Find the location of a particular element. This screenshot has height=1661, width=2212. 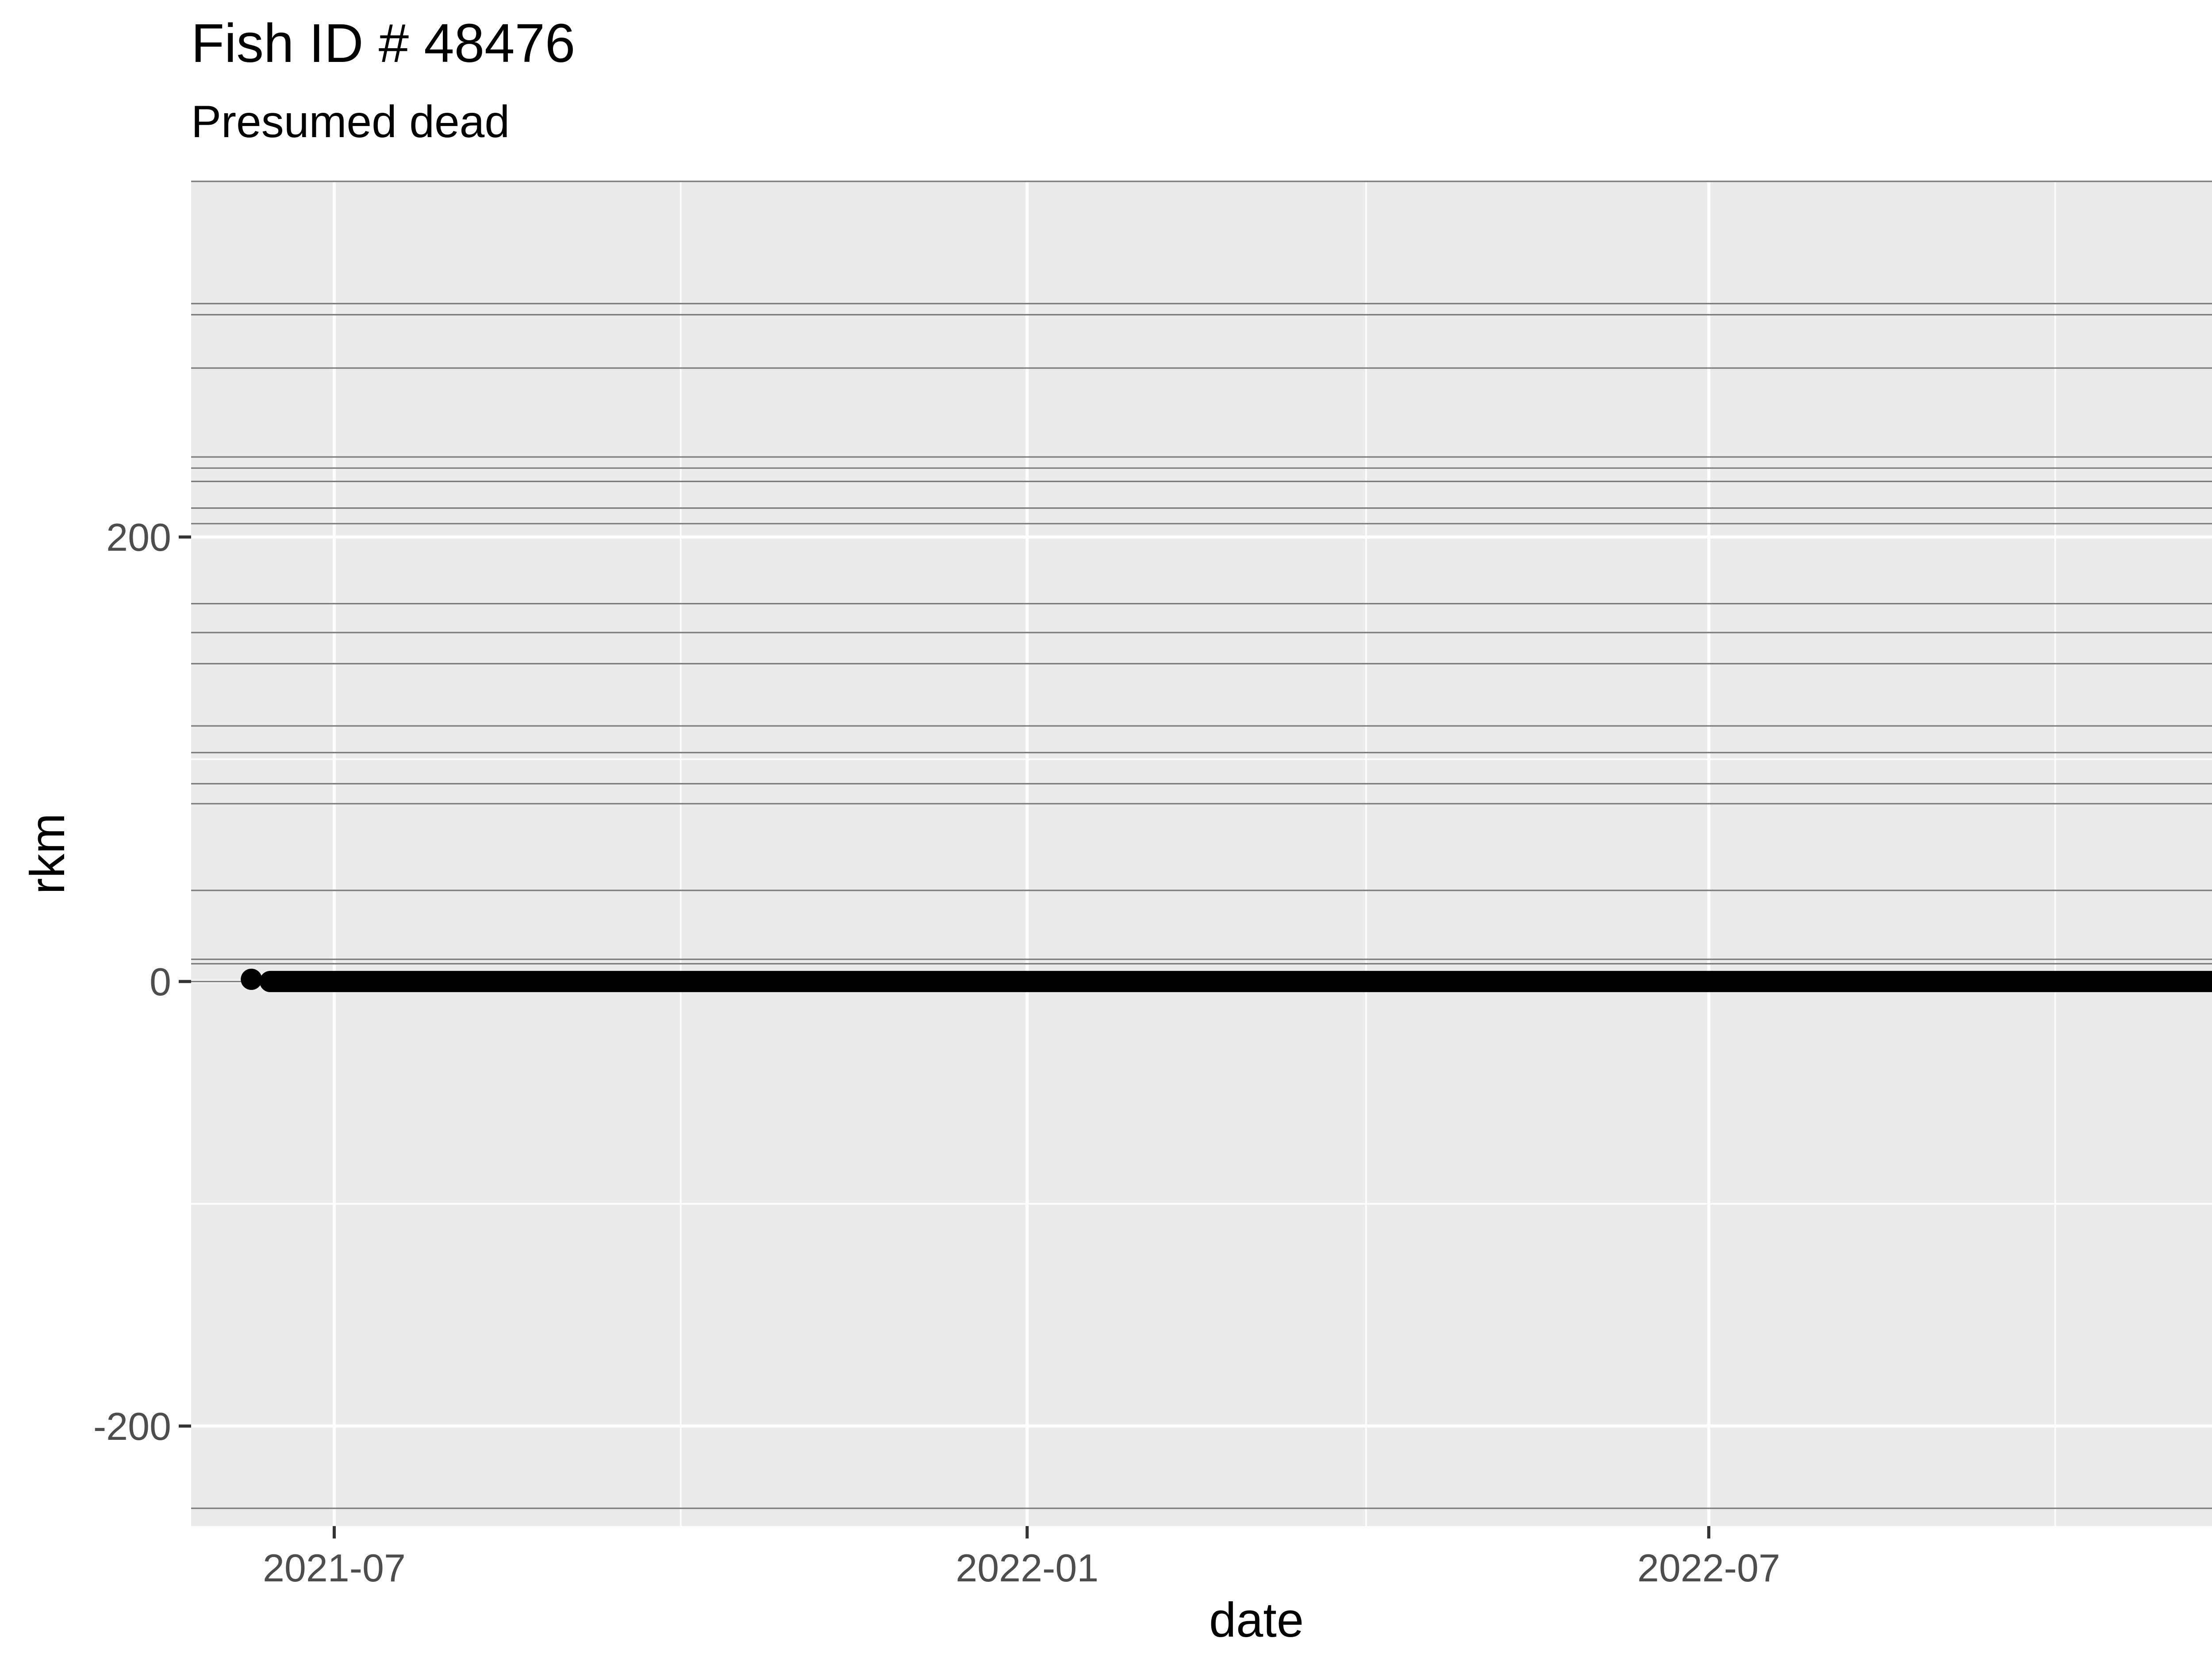

x-tick-label: 2021-07 is located at coordinates (335, 1568).